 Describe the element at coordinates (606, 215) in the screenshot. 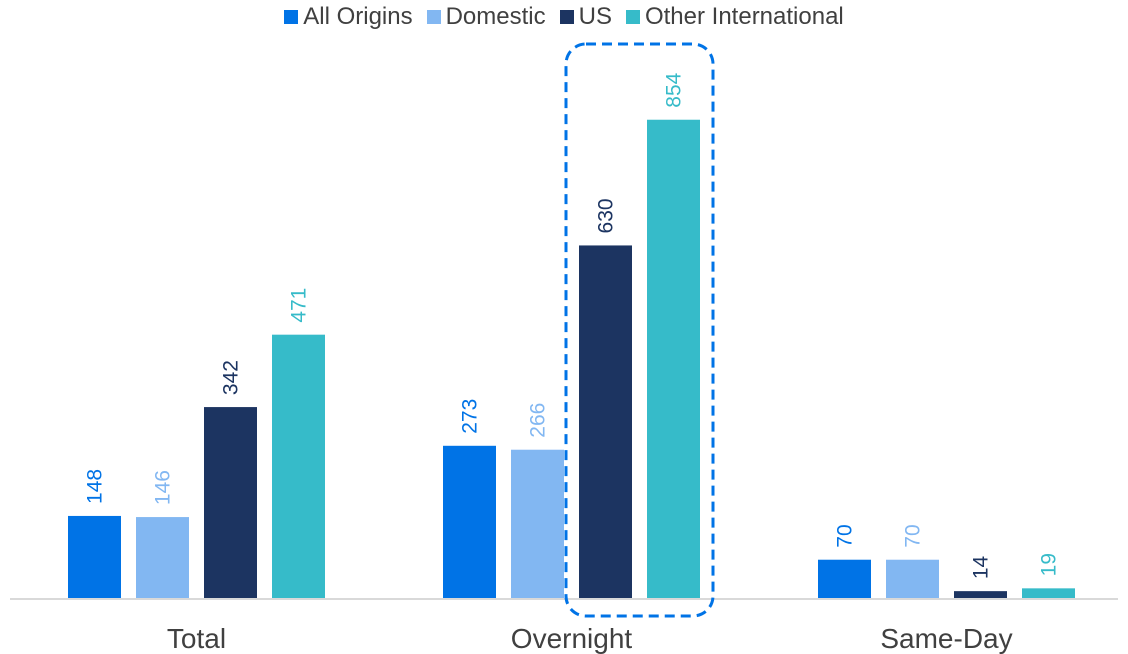

I see `data-label: 630` at that location.